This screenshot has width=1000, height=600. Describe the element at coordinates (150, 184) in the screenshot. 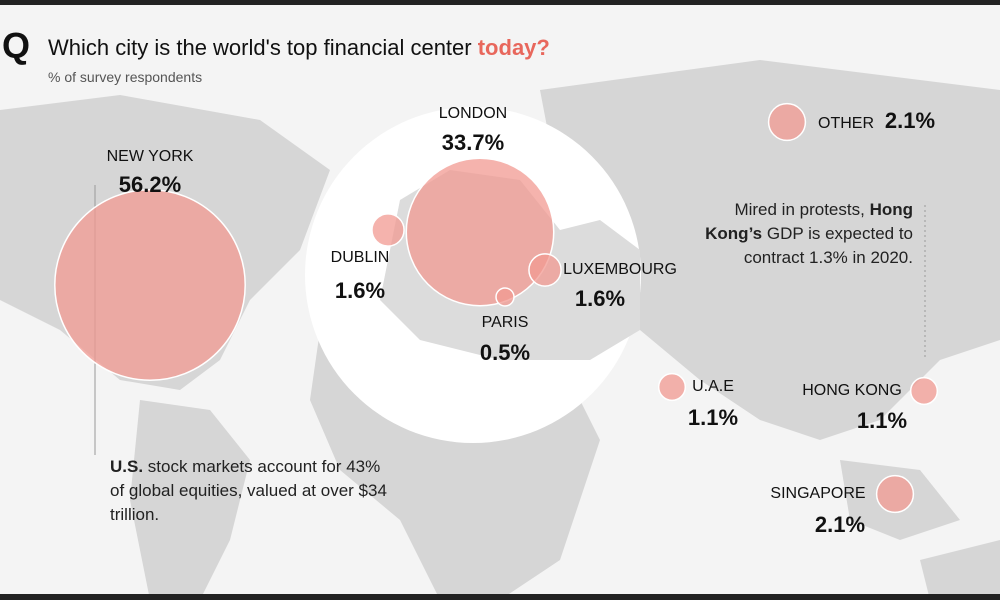

I see `value-label: 56.2%` at that location.